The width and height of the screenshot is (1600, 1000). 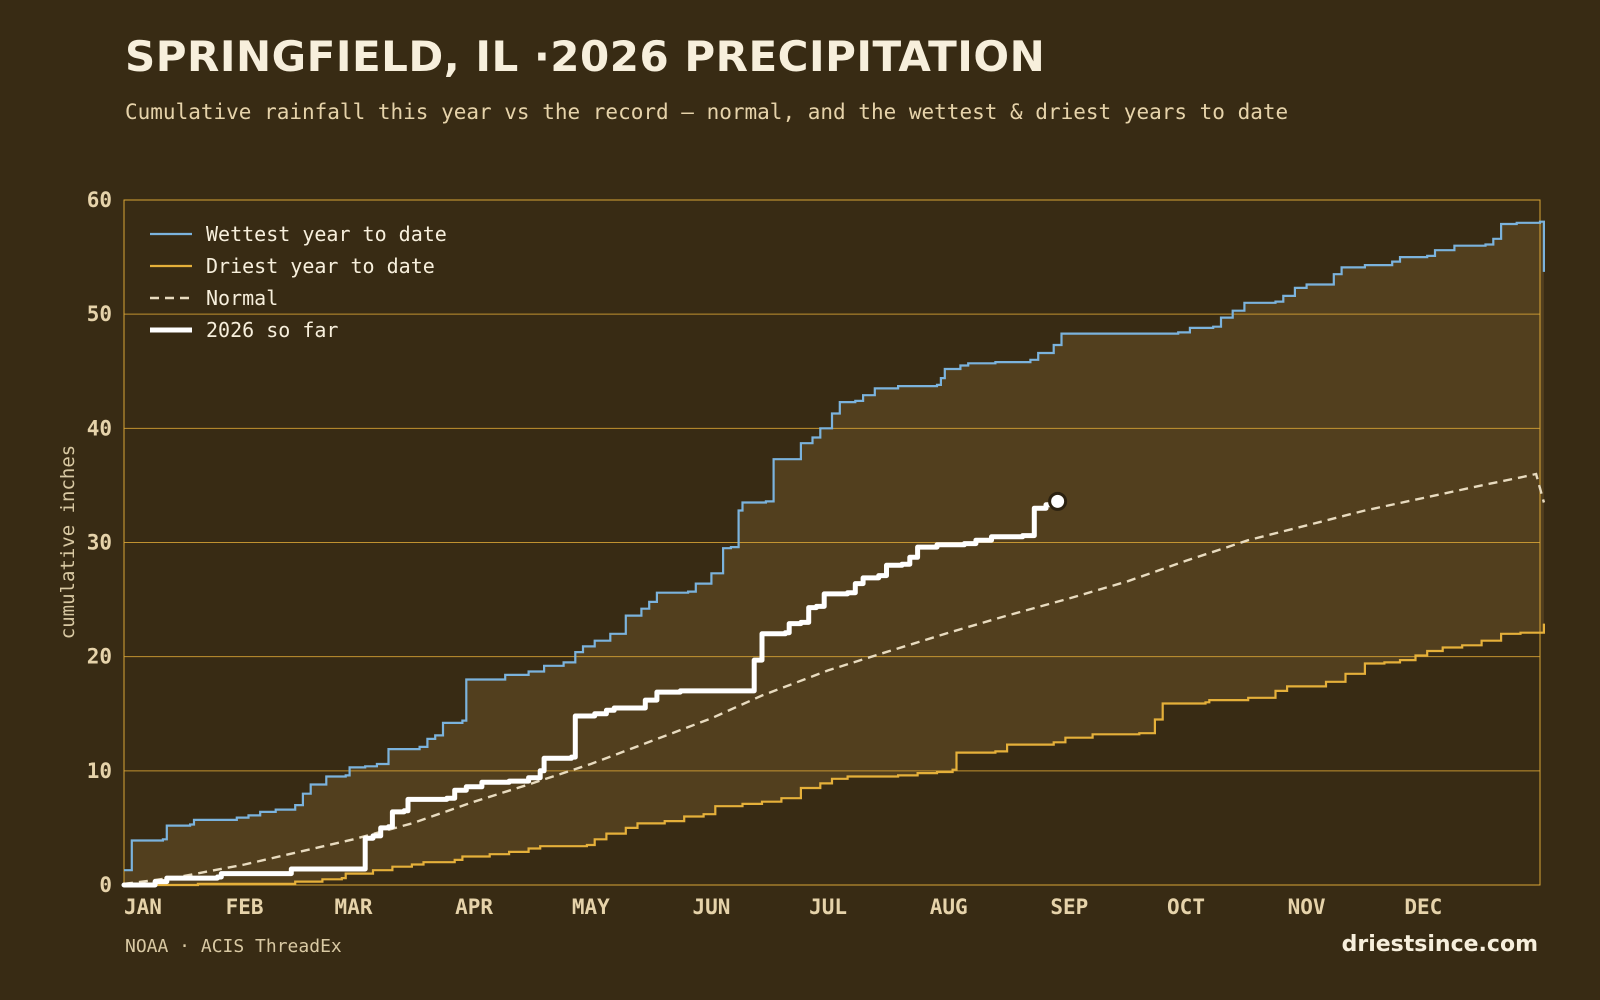 I want to click on x-tick-label: NOV, so click(x=1307, y=907).